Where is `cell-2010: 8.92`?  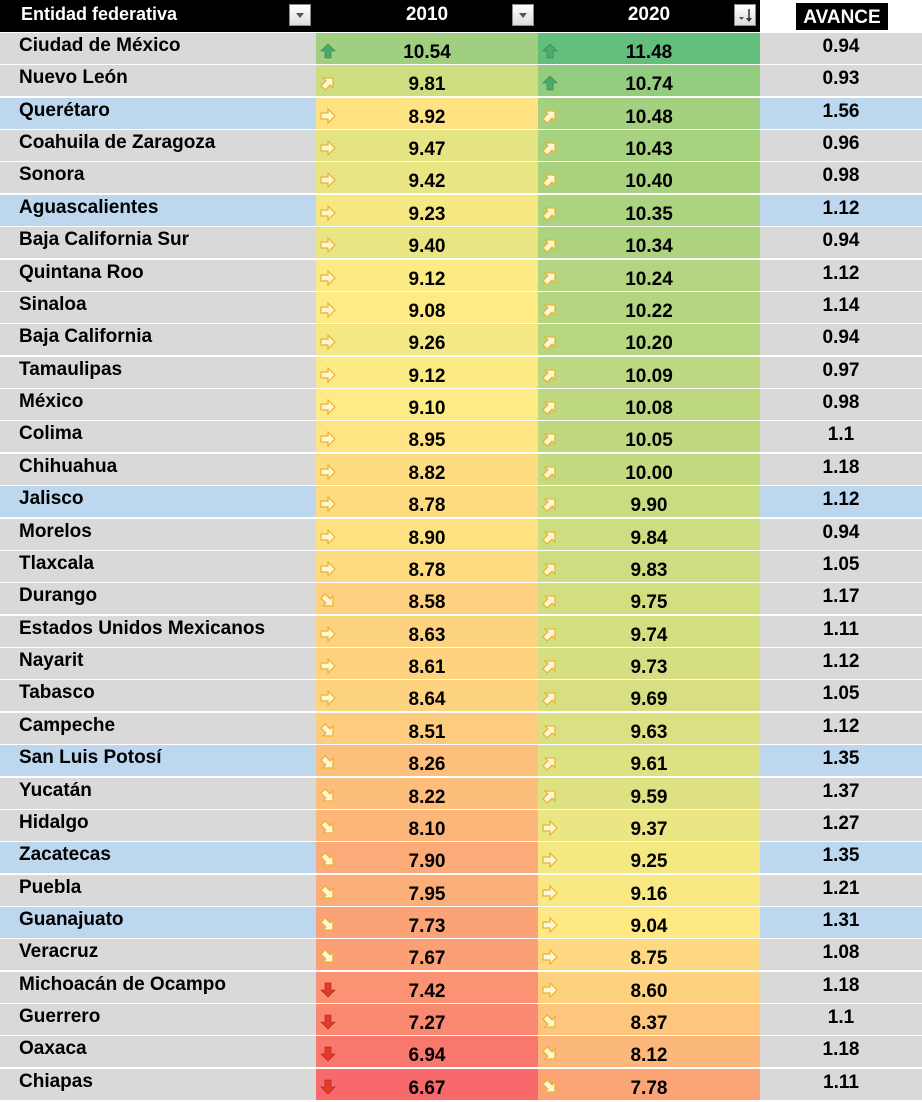 cell-2010: 8.92 is located at coordinates (427, 113).